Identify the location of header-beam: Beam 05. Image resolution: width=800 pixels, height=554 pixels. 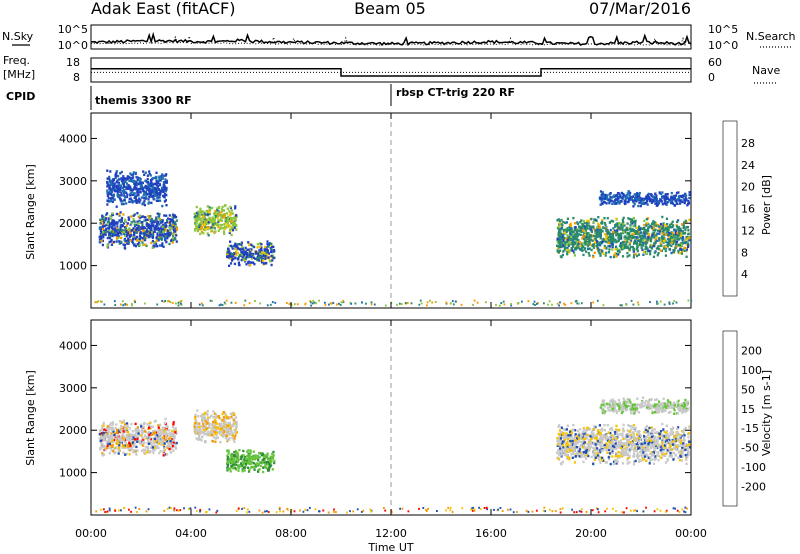
(390, 9).